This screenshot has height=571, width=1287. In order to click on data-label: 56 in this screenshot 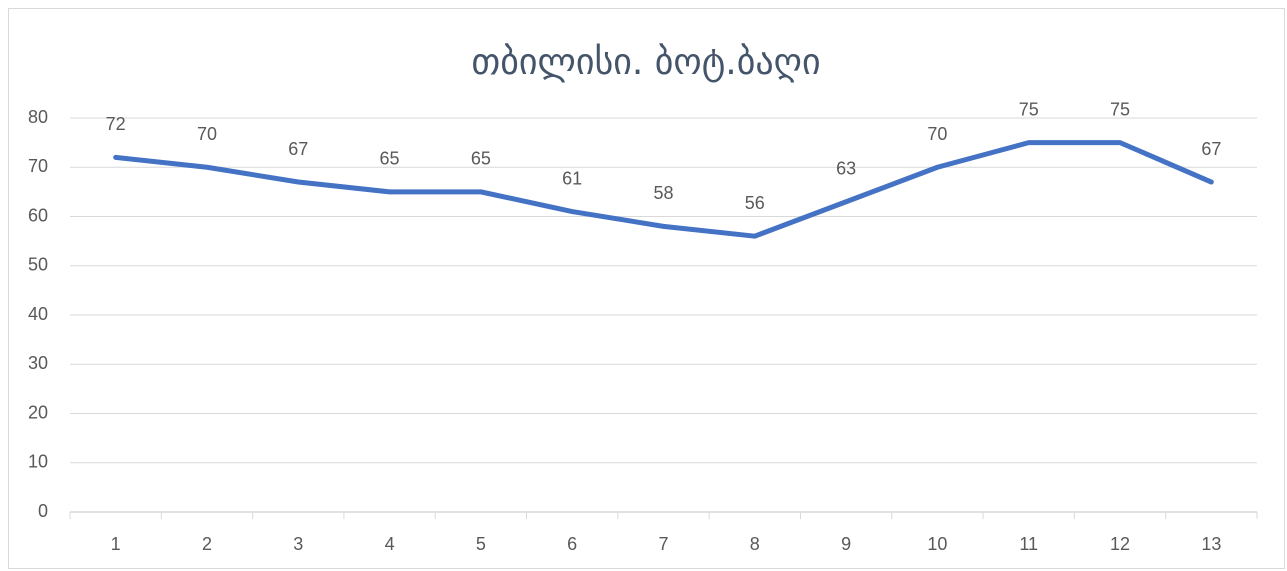, I will do `click(755, 203)`.